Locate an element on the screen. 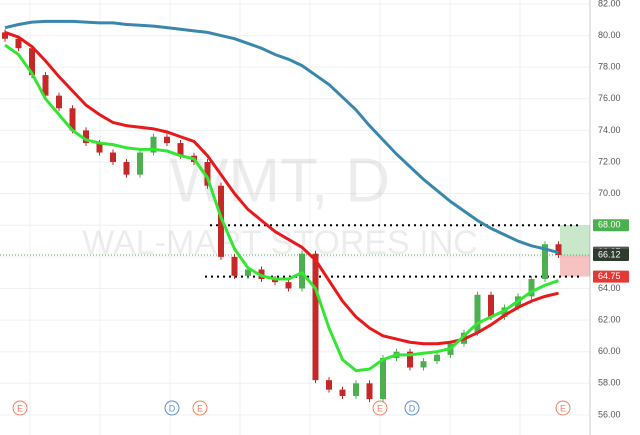 The width and height of the screenshot is (640, 435). y-tick-label: 56.00 is located at coordinates (609, 414).